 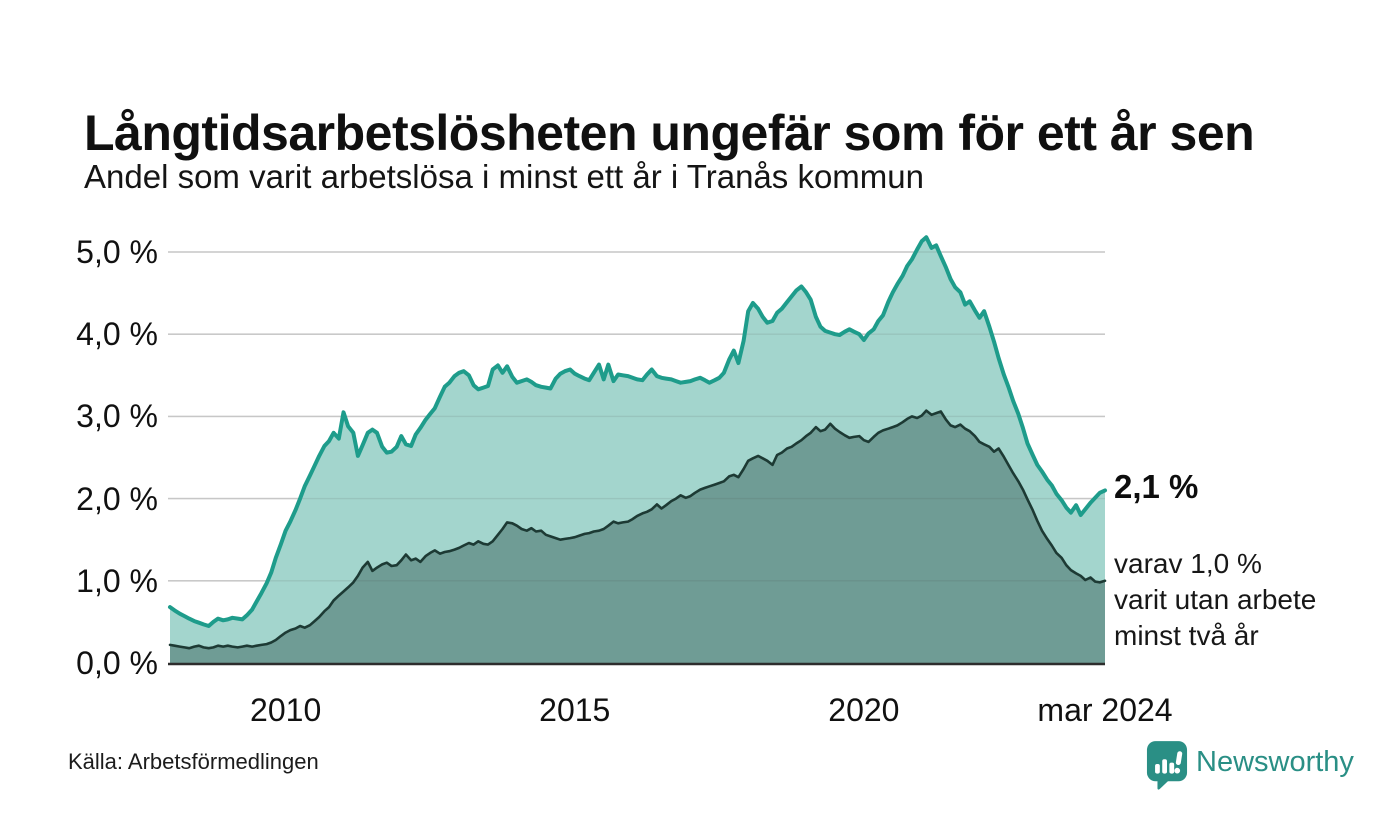 I want to click on end-value-label: 2,1 %, so click(x=1156, y=487).